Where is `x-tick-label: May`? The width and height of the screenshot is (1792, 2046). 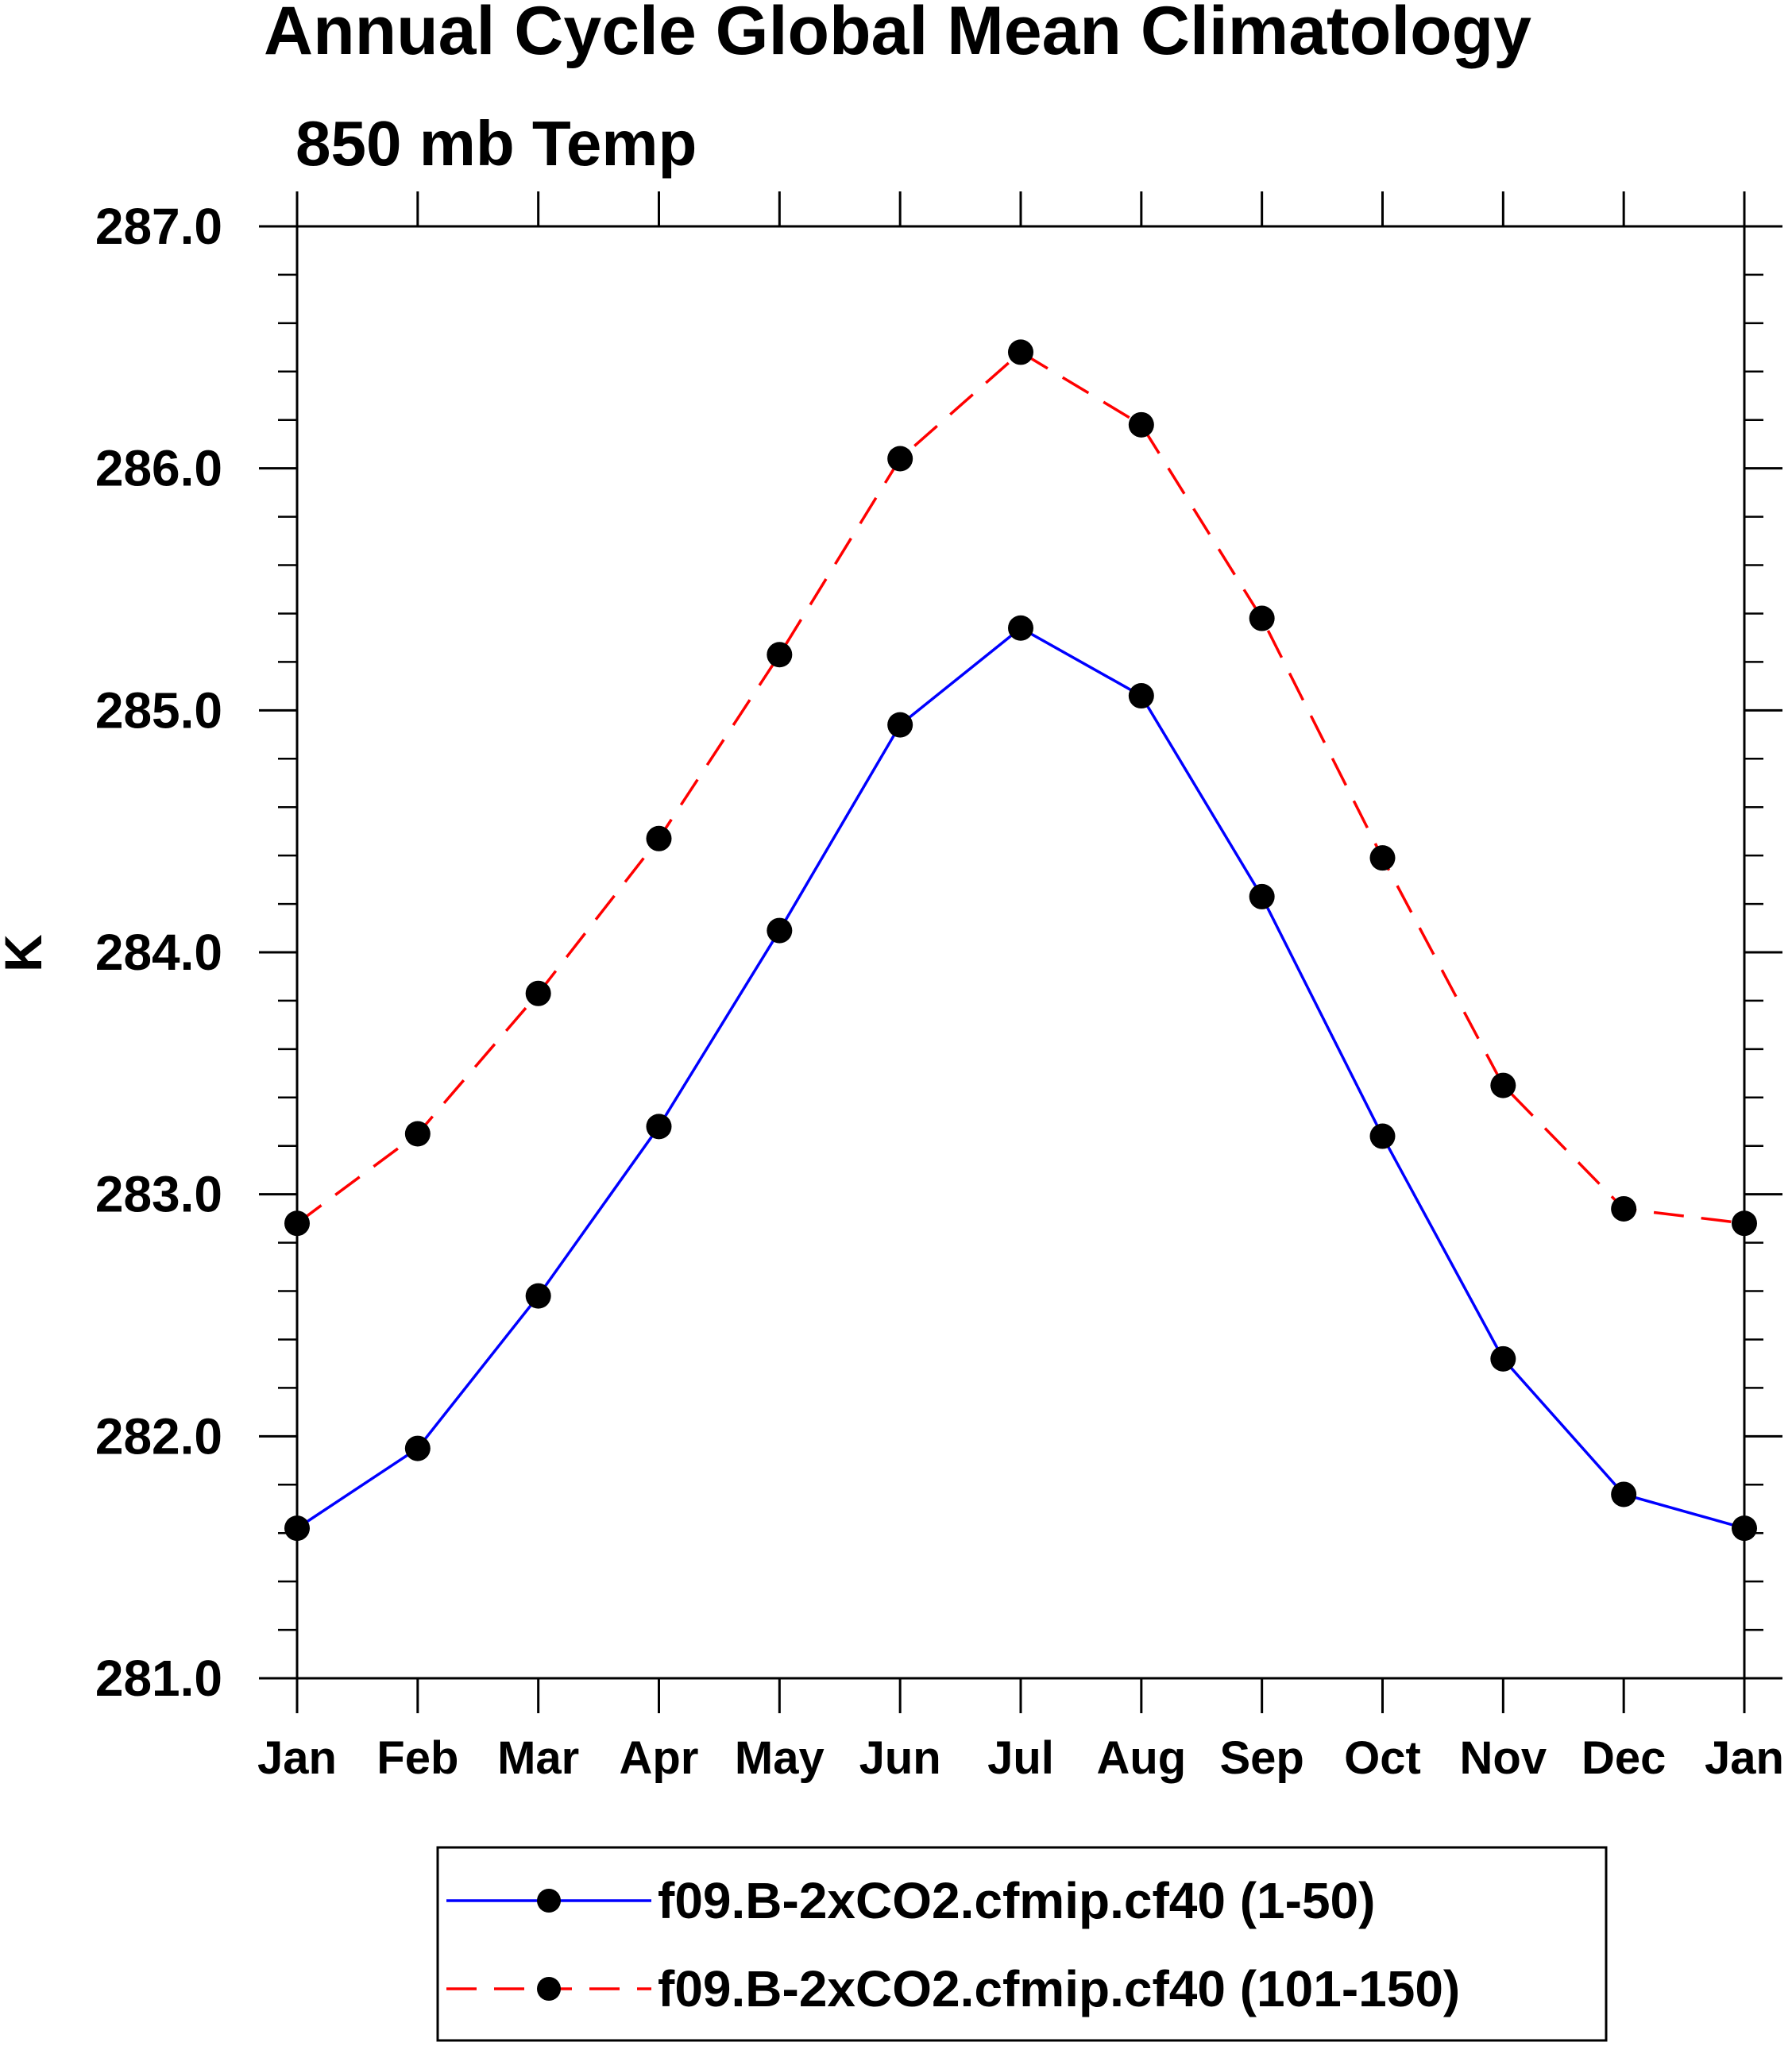
x-tick-label: May is located at coordinates (780, 1758).